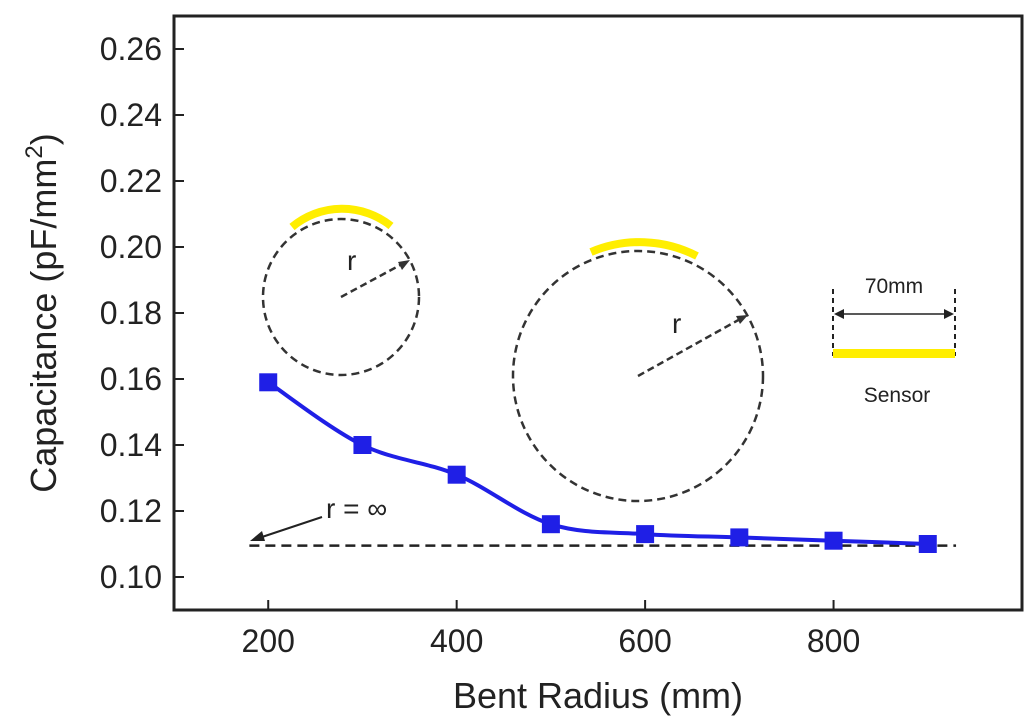  Describe the element at coordinates (131, 115) in the screenshot. I see `y-tick-label: 0.24` at that location.